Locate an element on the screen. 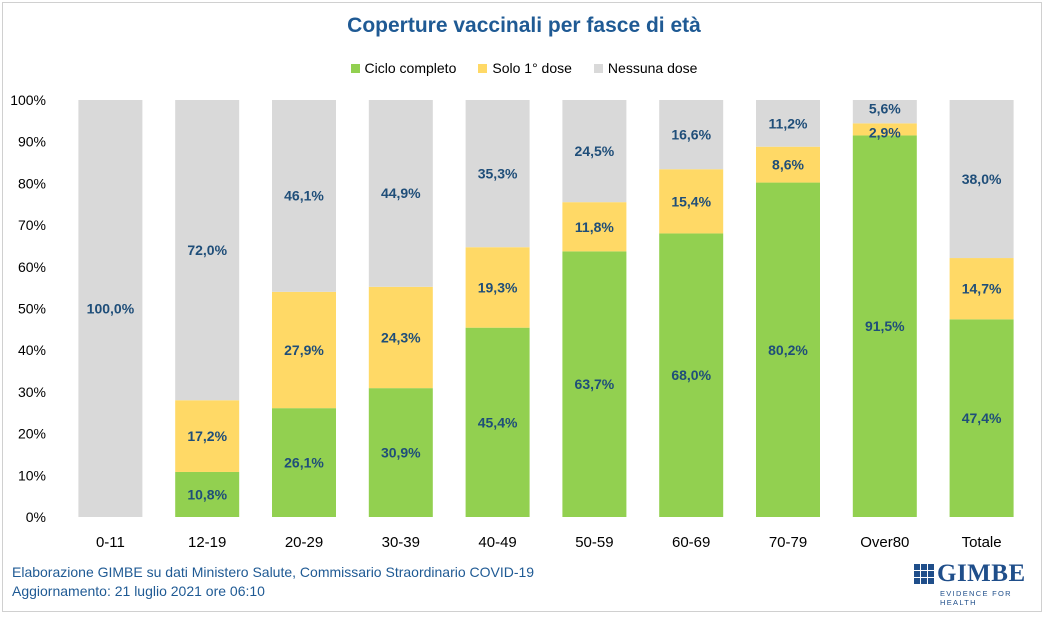 The height and width of the screenshot is (620, 1048). data-label: 11,8% is located at coordinates (594, 227).